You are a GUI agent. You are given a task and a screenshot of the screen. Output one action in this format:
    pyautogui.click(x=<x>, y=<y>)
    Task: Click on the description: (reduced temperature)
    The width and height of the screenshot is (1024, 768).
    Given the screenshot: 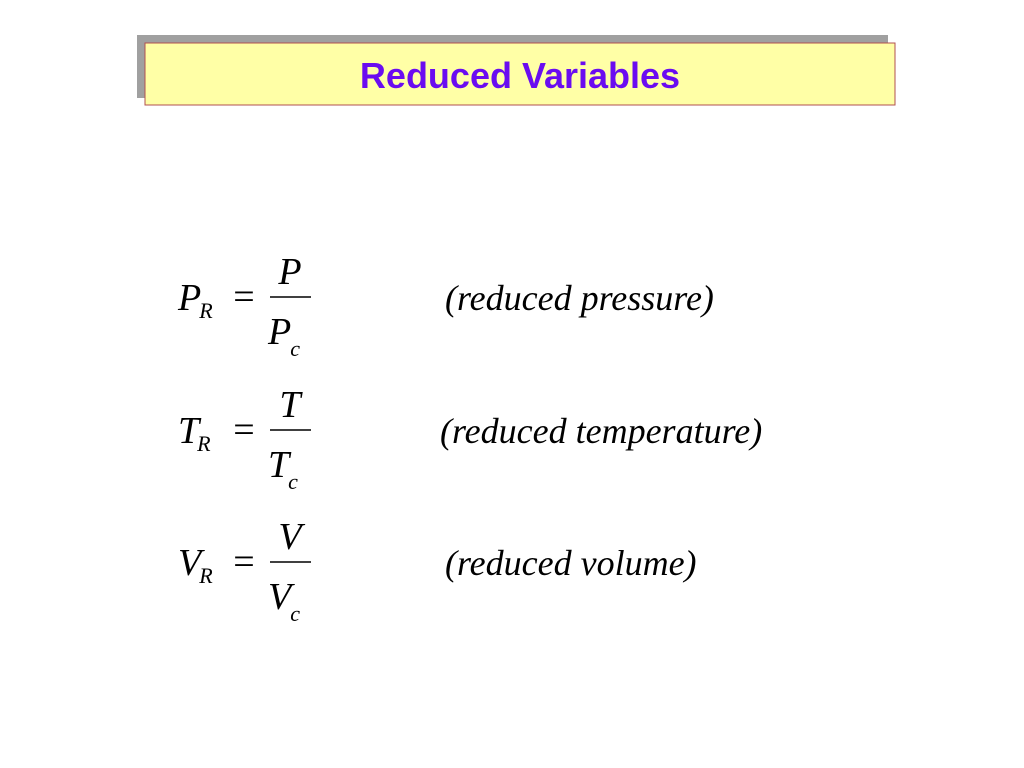 What is the action you would take?
    pyautogui.click(x=601, y=431)
    